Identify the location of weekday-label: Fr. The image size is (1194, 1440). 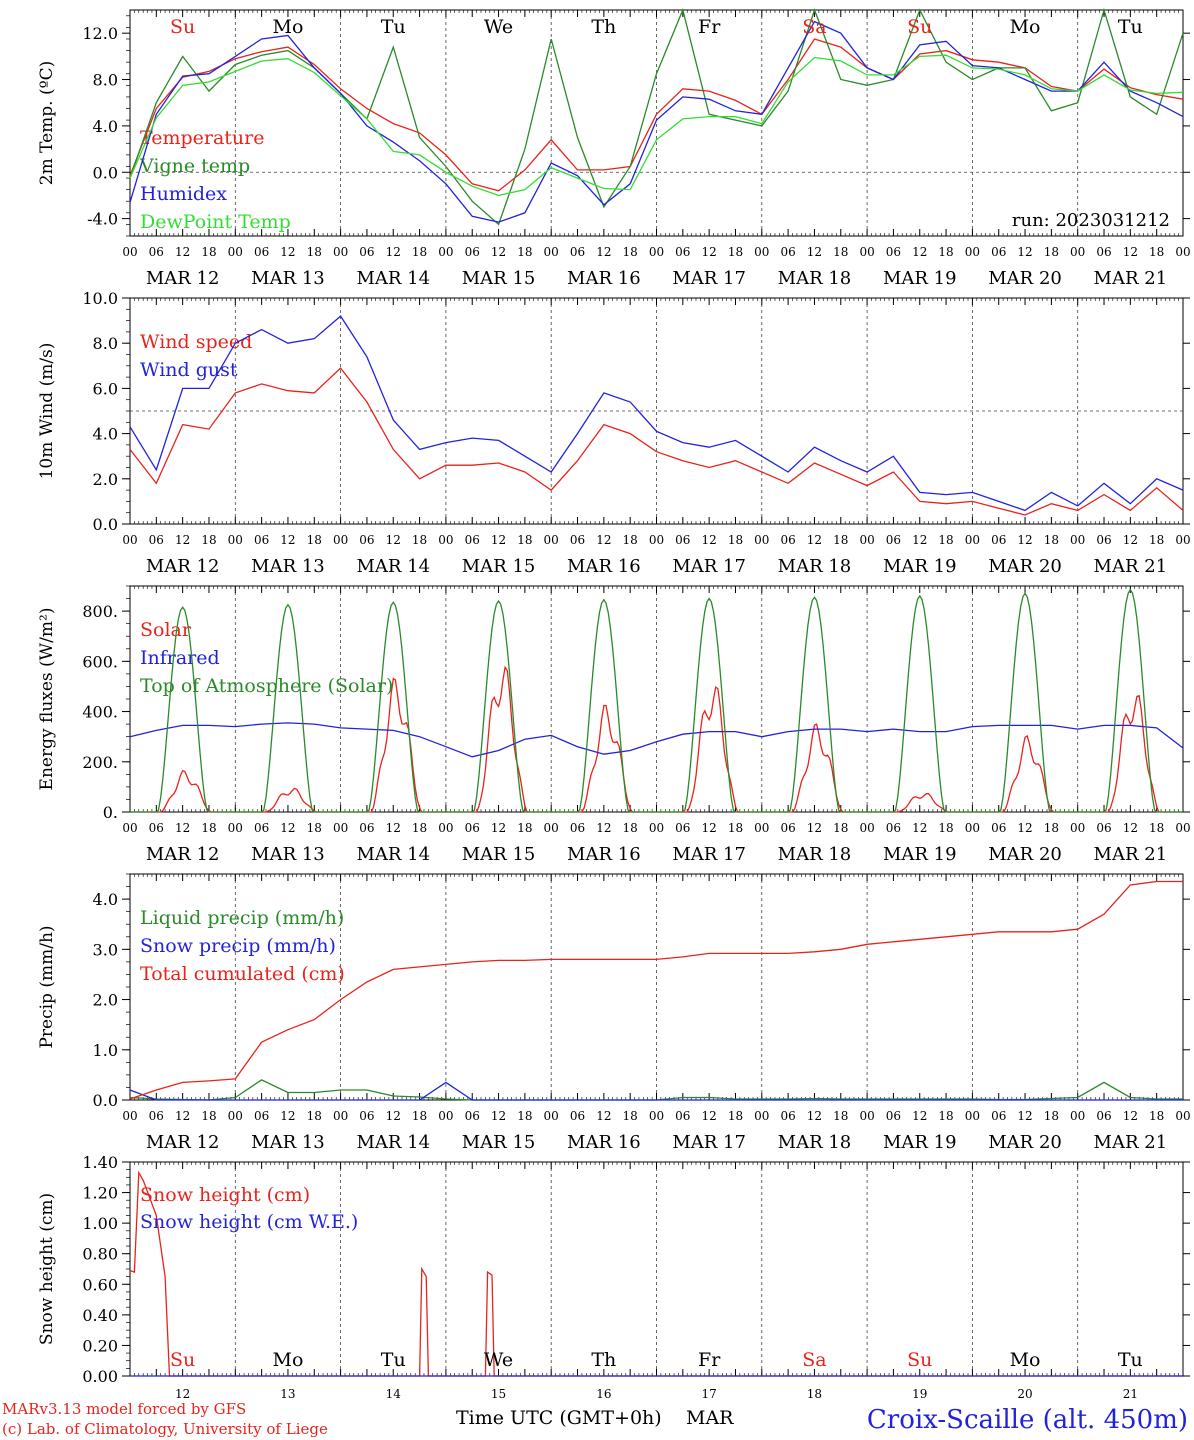
(709, 27).